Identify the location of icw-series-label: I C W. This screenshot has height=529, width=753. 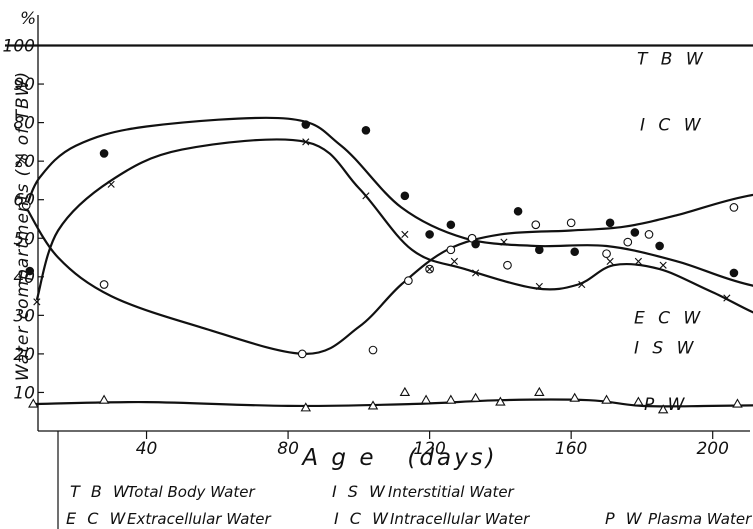
(672, 126).